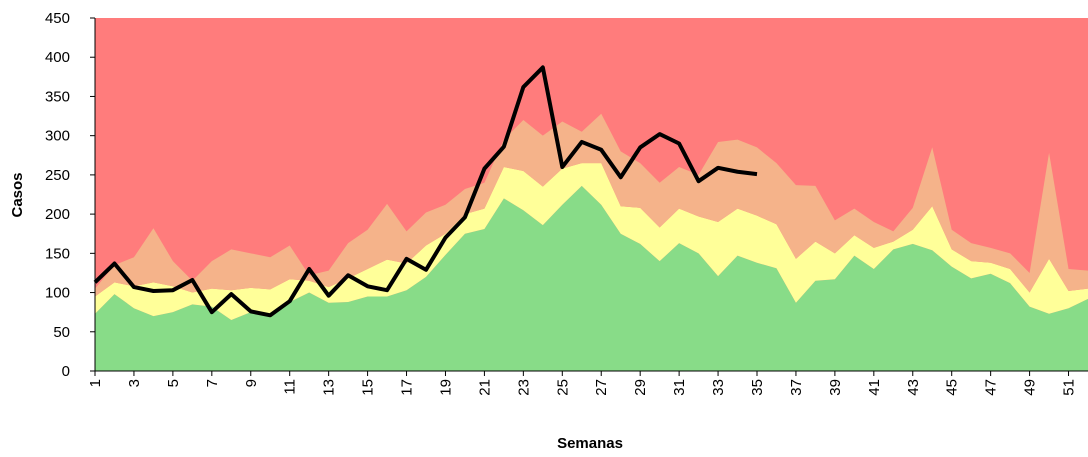 This screenshot has width=1088, height=457. I want to click on x-tick-label: 13, so click(329, 387).